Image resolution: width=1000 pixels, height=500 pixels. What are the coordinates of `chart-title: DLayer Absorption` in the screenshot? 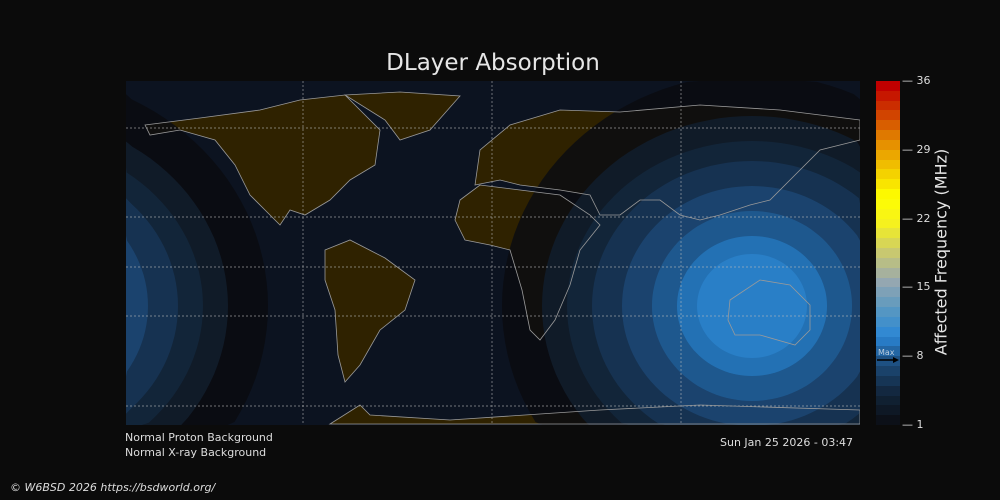 It's located at (493, 63).